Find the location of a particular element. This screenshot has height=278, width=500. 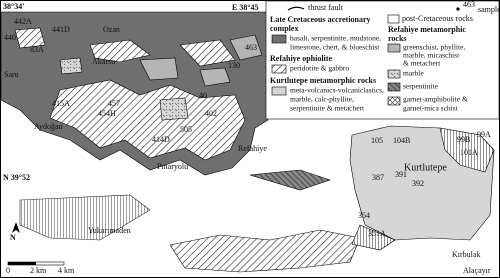

sample-label: 402 is located at coordinates (211, 113).